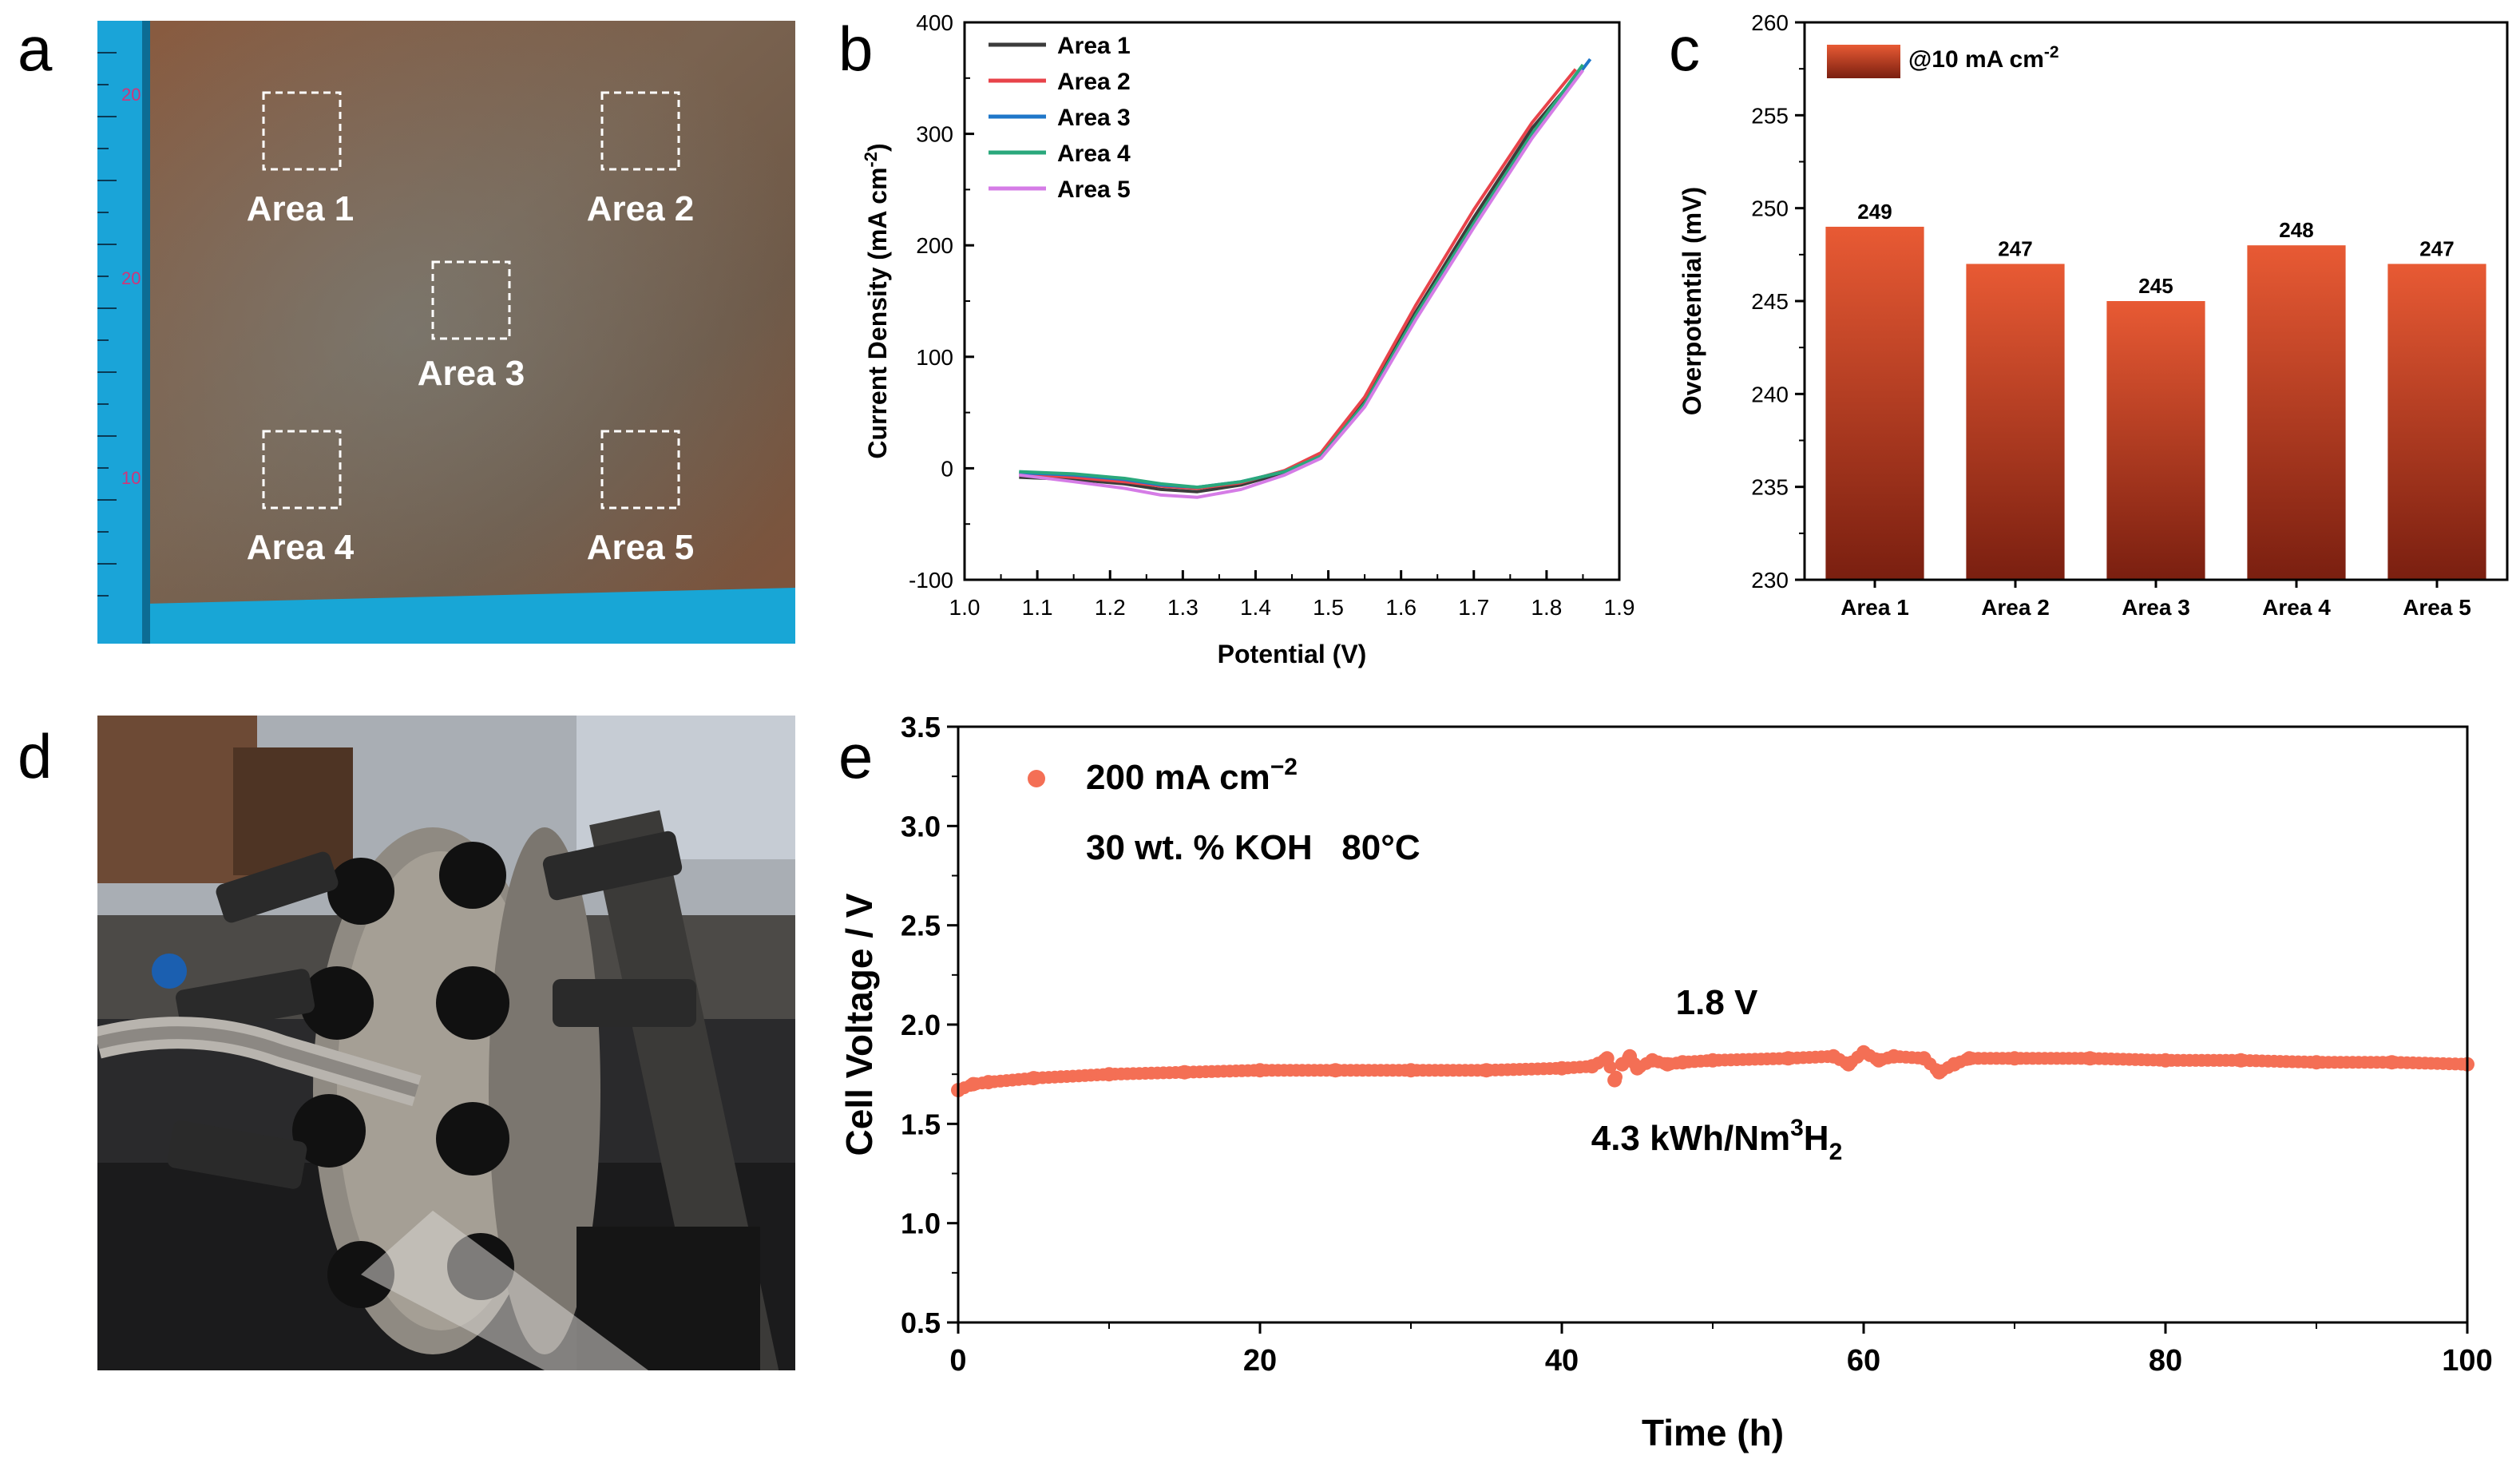 The image size is (2520, 1467). Describe the element at coordinates (35, 49) in the screenshot. I see `panel-label-a: a` at that location.